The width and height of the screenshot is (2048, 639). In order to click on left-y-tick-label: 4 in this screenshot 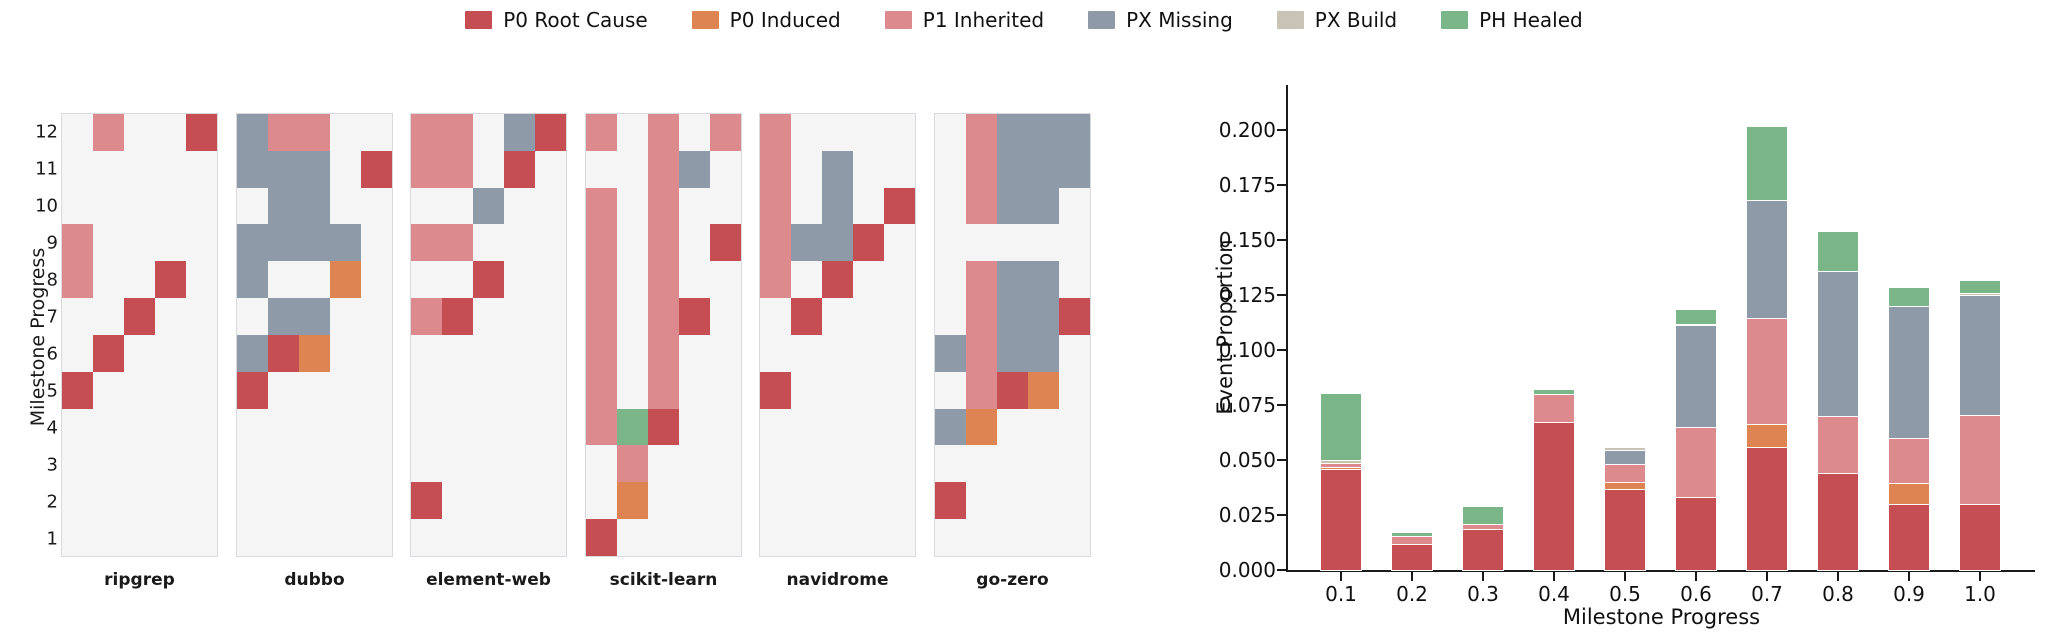, I will do `click(52, 427)`.